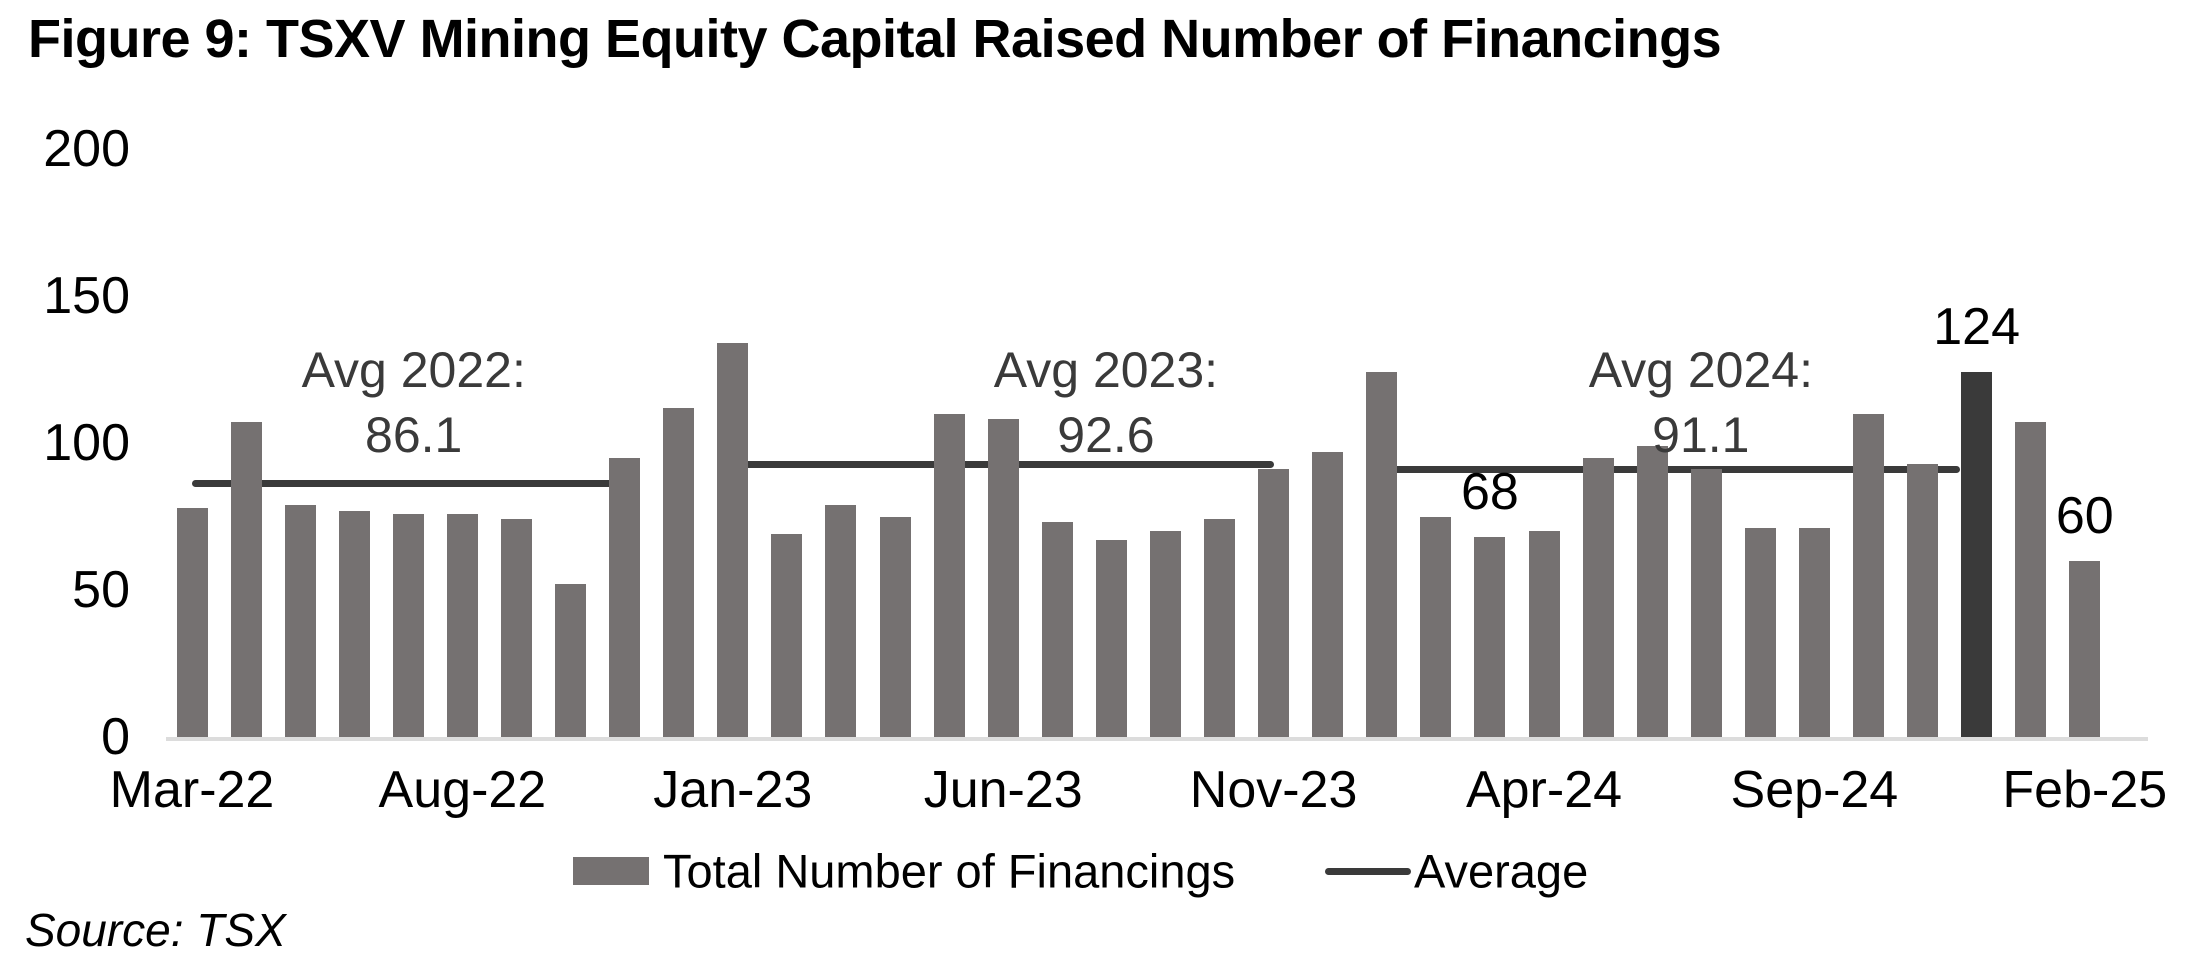  What do you see at coordinates (1701, 435) in the screenshot?
I see `annotation-value: 91.1` at bounding box center [1701, 435].